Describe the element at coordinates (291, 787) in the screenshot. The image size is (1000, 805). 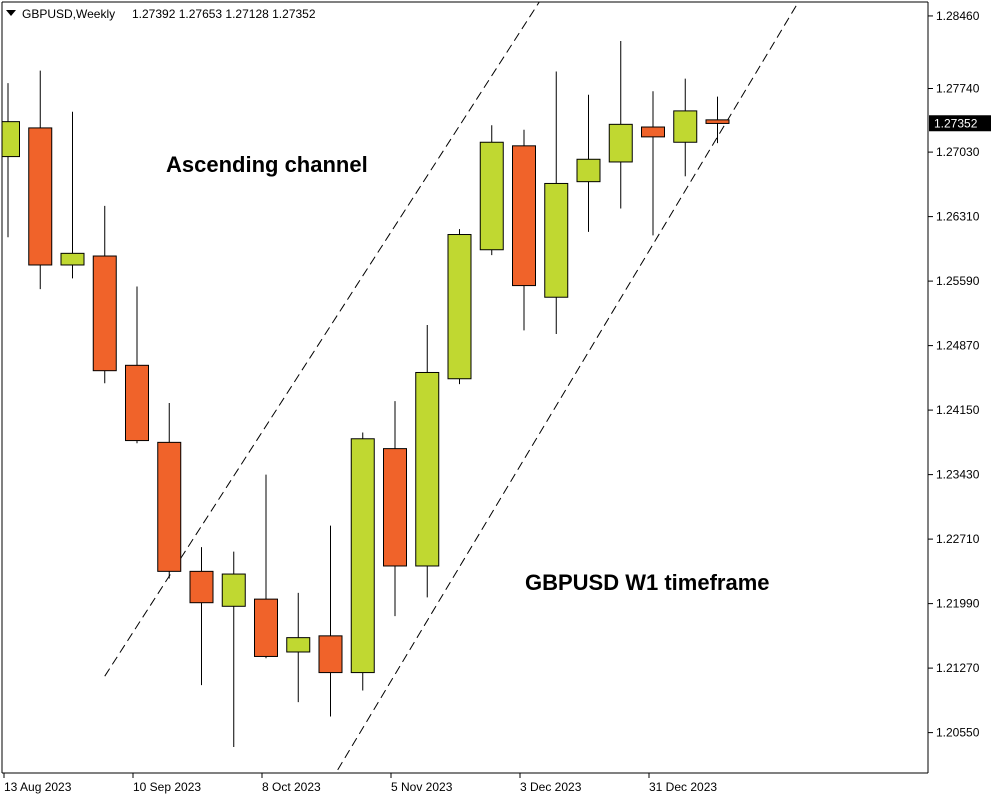
I see `x-tick-label: 8 Oct 2023` at that location.